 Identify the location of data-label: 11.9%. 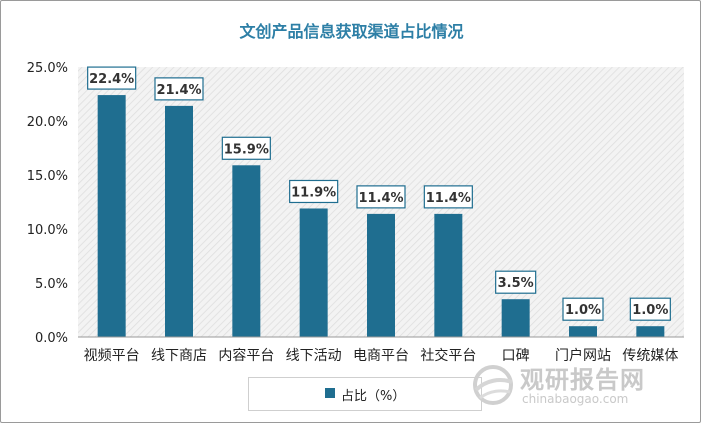
(313, 192).